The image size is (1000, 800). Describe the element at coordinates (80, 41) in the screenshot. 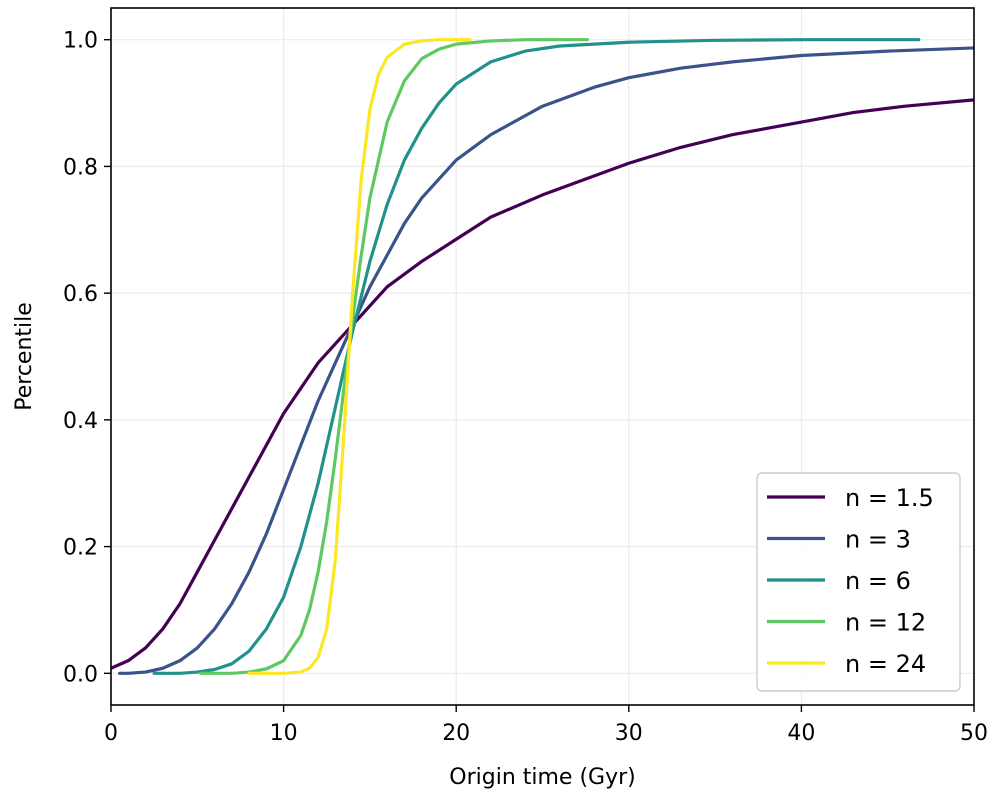

I see `y-tick-label: 1.0` at that location.